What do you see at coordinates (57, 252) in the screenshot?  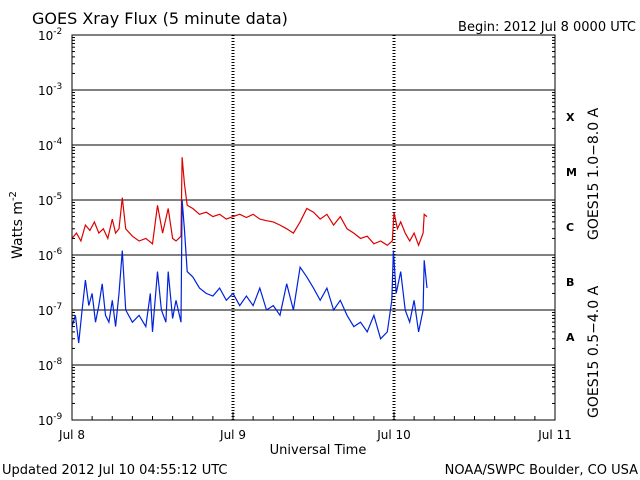 I see `y-tick-exponent: -6` at bounding box center [57, 252].